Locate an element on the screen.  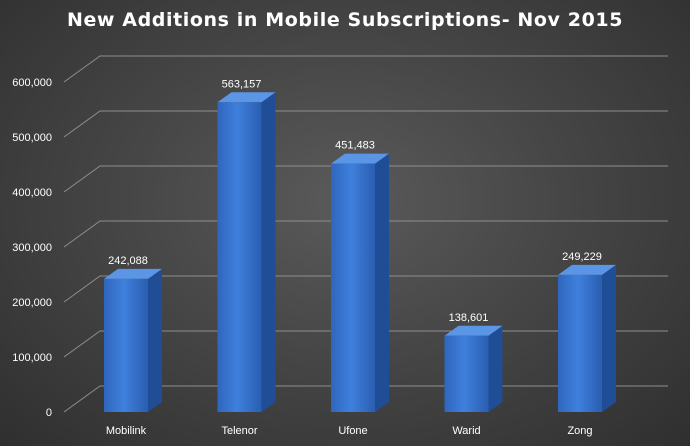
x-category-label: Mobilink is located at coordinates (126, 431).